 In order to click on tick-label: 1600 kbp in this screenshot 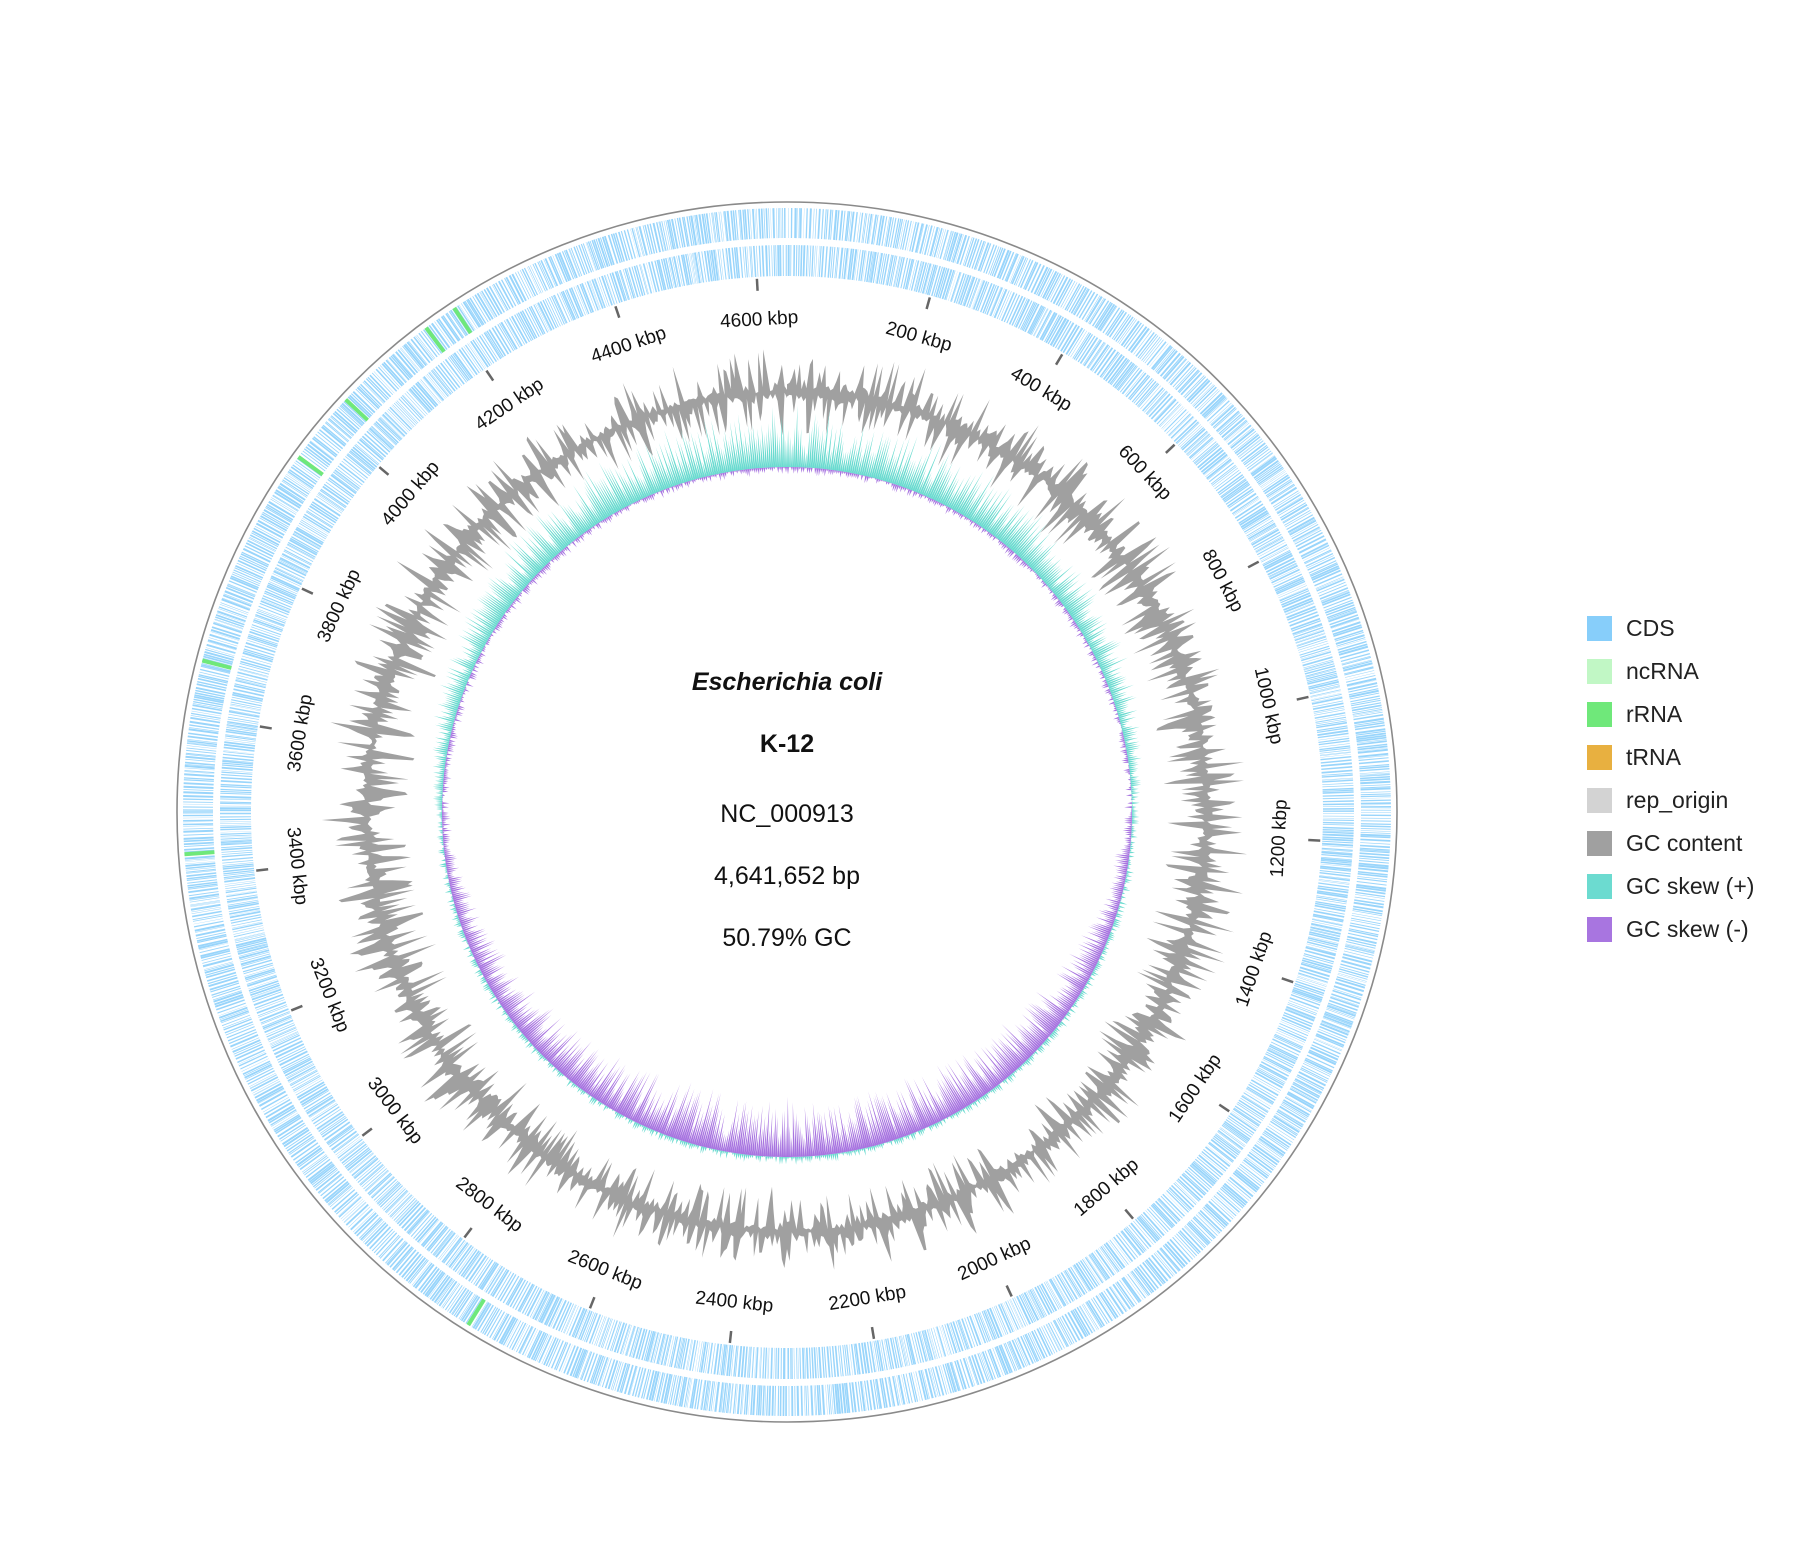, I will do `click(1195, 1088)`.